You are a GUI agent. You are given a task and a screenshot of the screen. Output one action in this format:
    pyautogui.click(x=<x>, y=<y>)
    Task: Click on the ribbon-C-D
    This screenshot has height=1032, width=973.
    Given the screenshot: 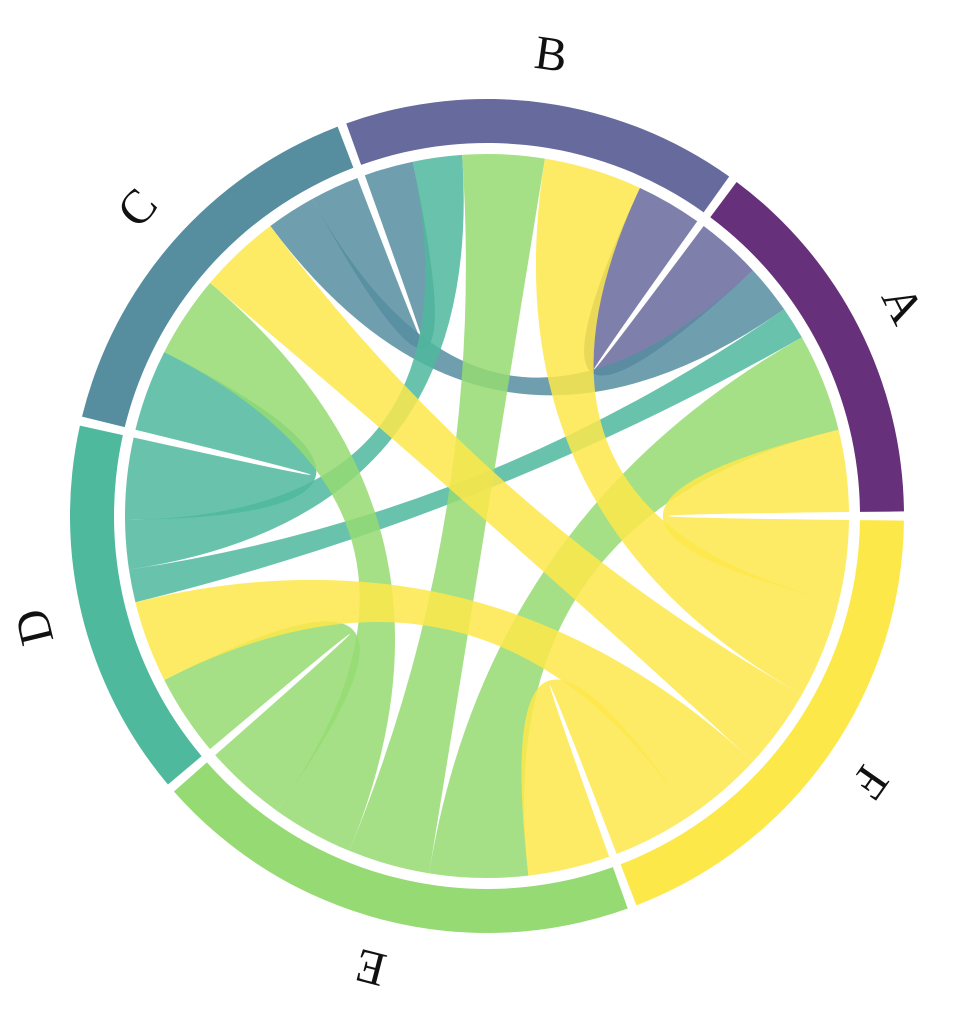 What is the action you would take?
    pyautogui.click(x=220, y=436)
    